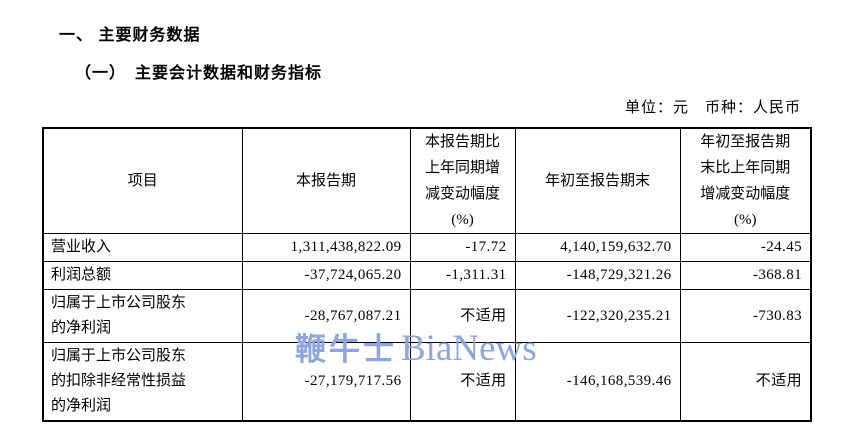 Image resolution: width=867 pixels, height=435 pixels. Describe the element at coordinates (326, 382) in the screenshot. I see `current-period-value: -27,179,717.56` at that location.